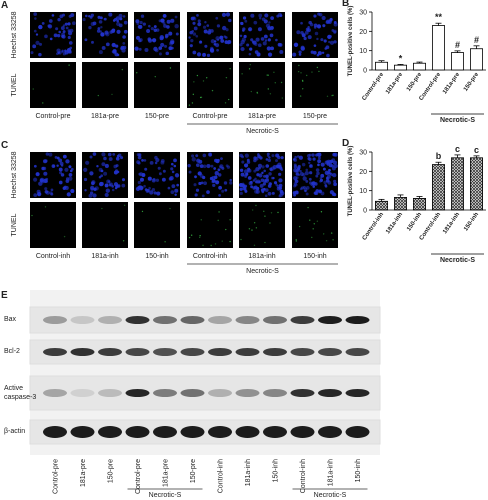 The width and height of the screenshot is (488, 500). Describe the element at coordinates (210, 256) in the screenshot. I see `column-label: Control-inh` at that location.